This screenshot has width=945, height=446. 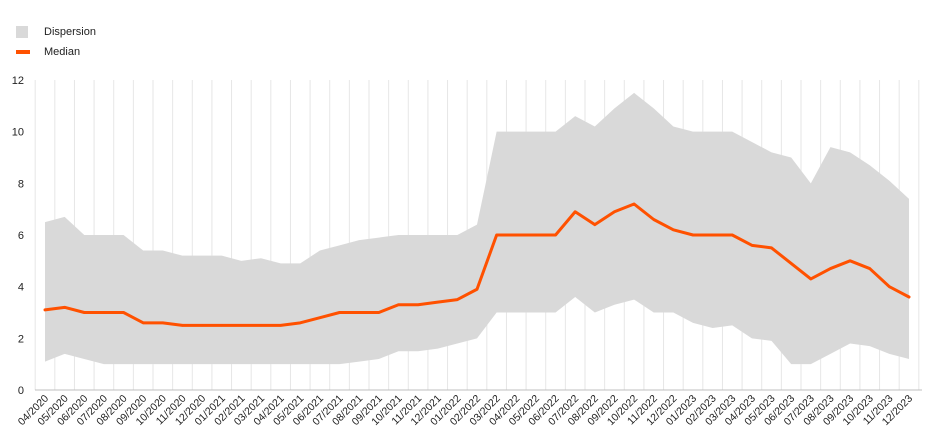 What do you see at coordinates (21, 236) in the screenshot?
I see `y-tick-label: 6` at bounding box center [21, 236].